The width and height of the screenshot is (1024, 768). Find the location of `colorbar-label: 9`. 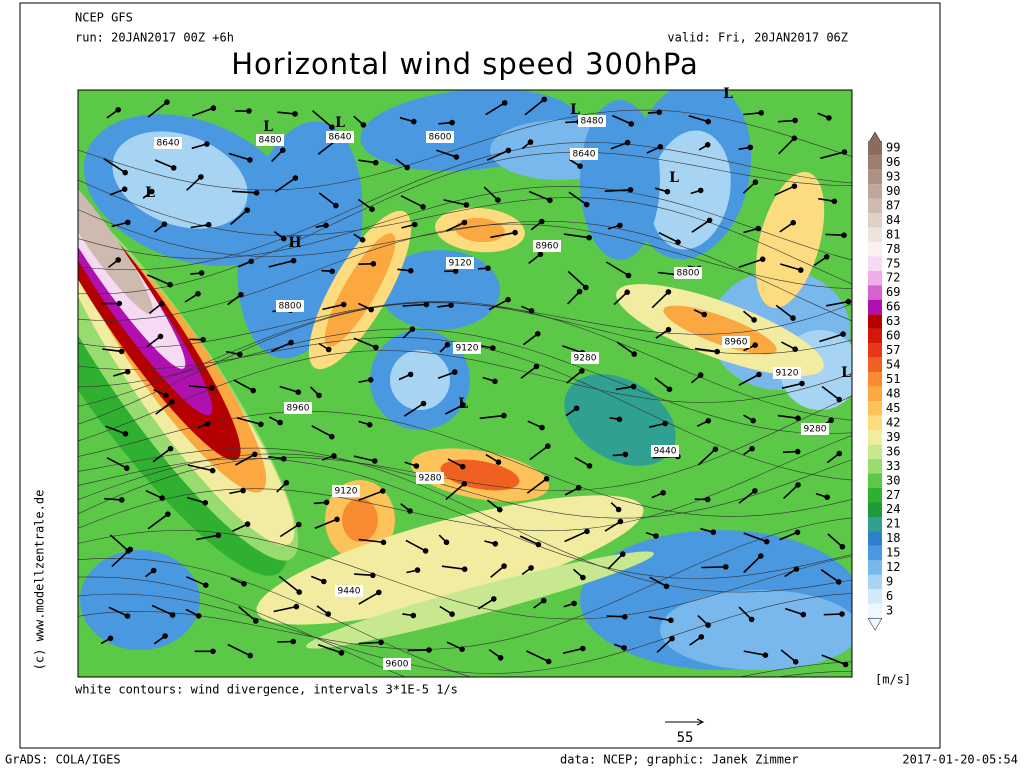

colorbar-label: 9 is located at coordinates (889, 582).